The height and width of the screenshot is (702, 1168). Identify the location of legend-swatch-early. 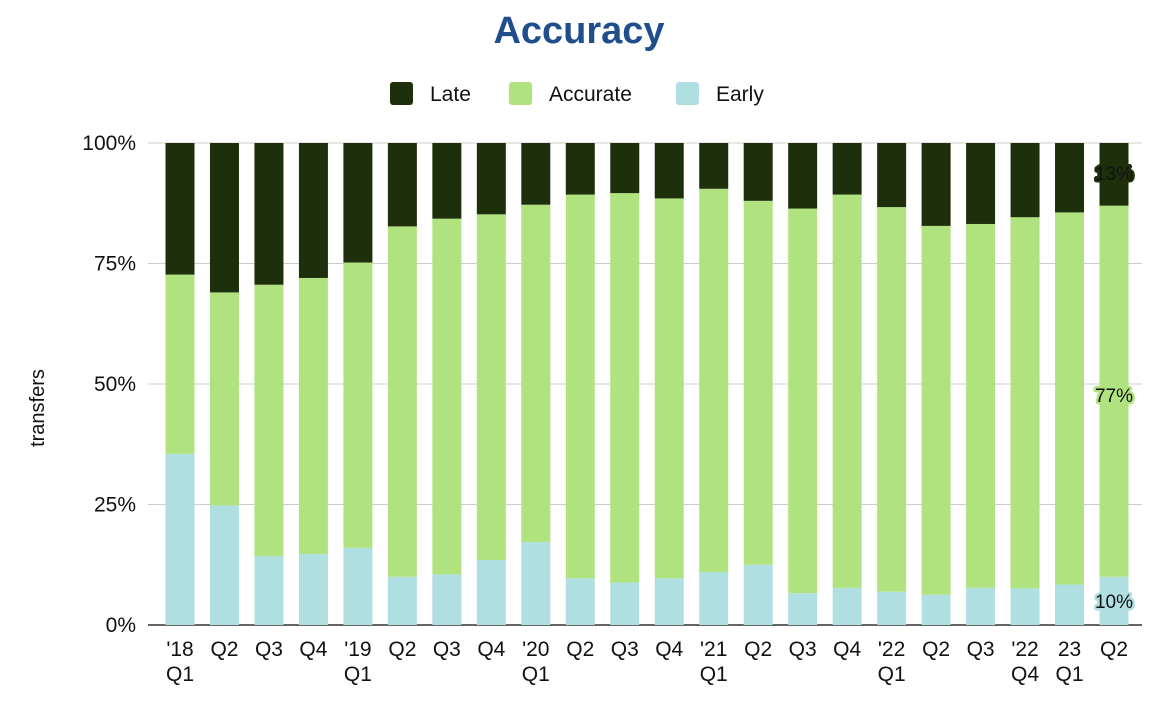
(687, 93).